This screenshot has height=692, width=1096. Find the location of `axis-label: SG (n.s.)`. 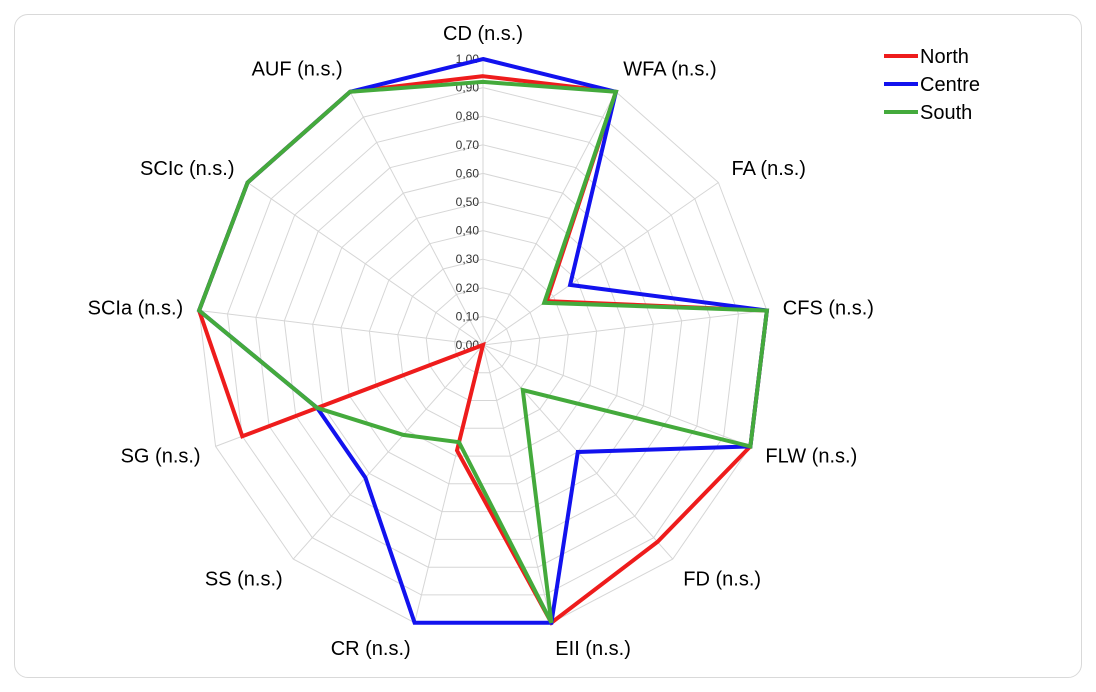

axis-label: SG (n.s.) is located at coordinates (161, 457).